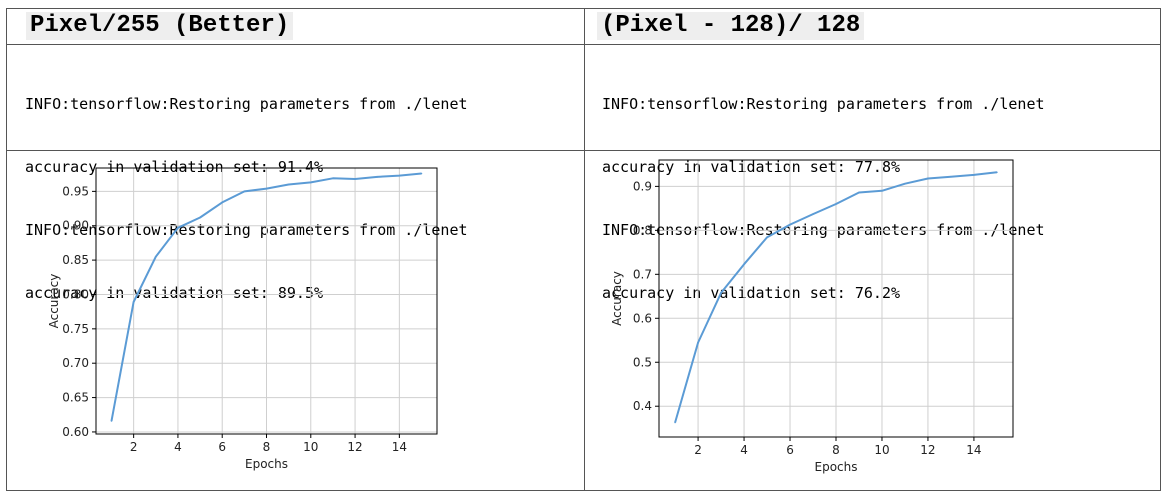 The image size is (1171, 502). I want to click on log-line: accuracy in validation set: 89.5%, so click(174, 293).